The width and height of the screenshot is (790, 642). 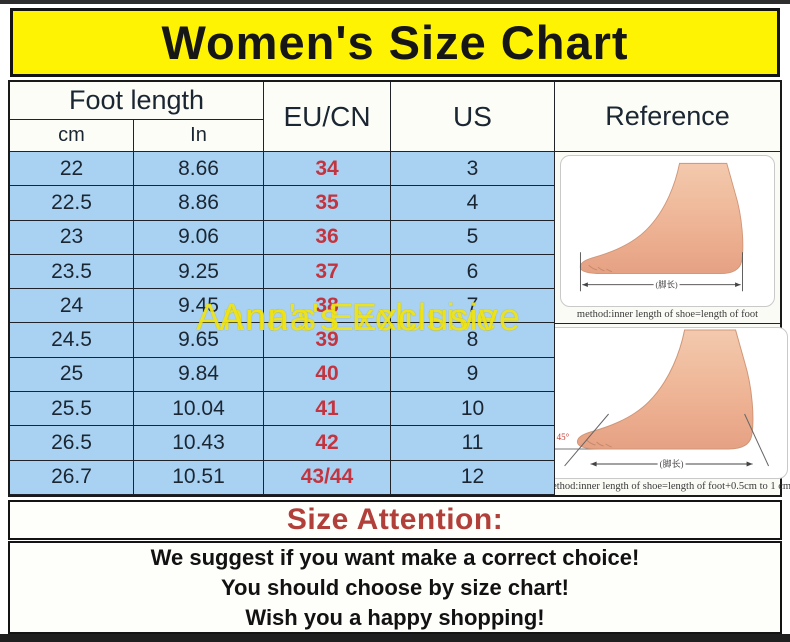 What do you see at coordinates (199, 169) in the screenshot?
I see `size-cell-in: 8.66` at bounding box center [199, 169].